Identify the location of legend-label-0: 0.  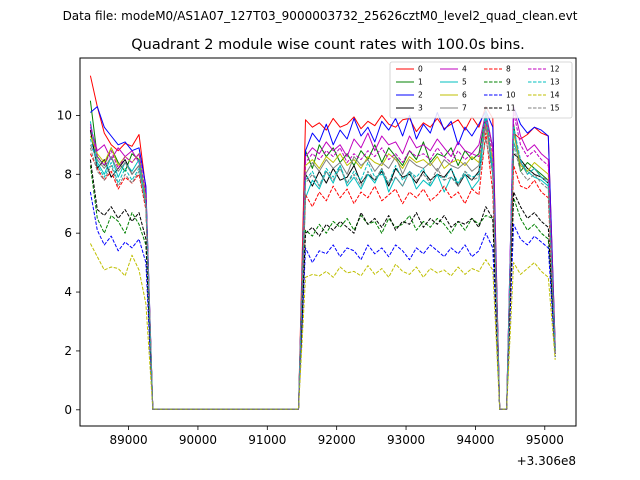
(420, 69).